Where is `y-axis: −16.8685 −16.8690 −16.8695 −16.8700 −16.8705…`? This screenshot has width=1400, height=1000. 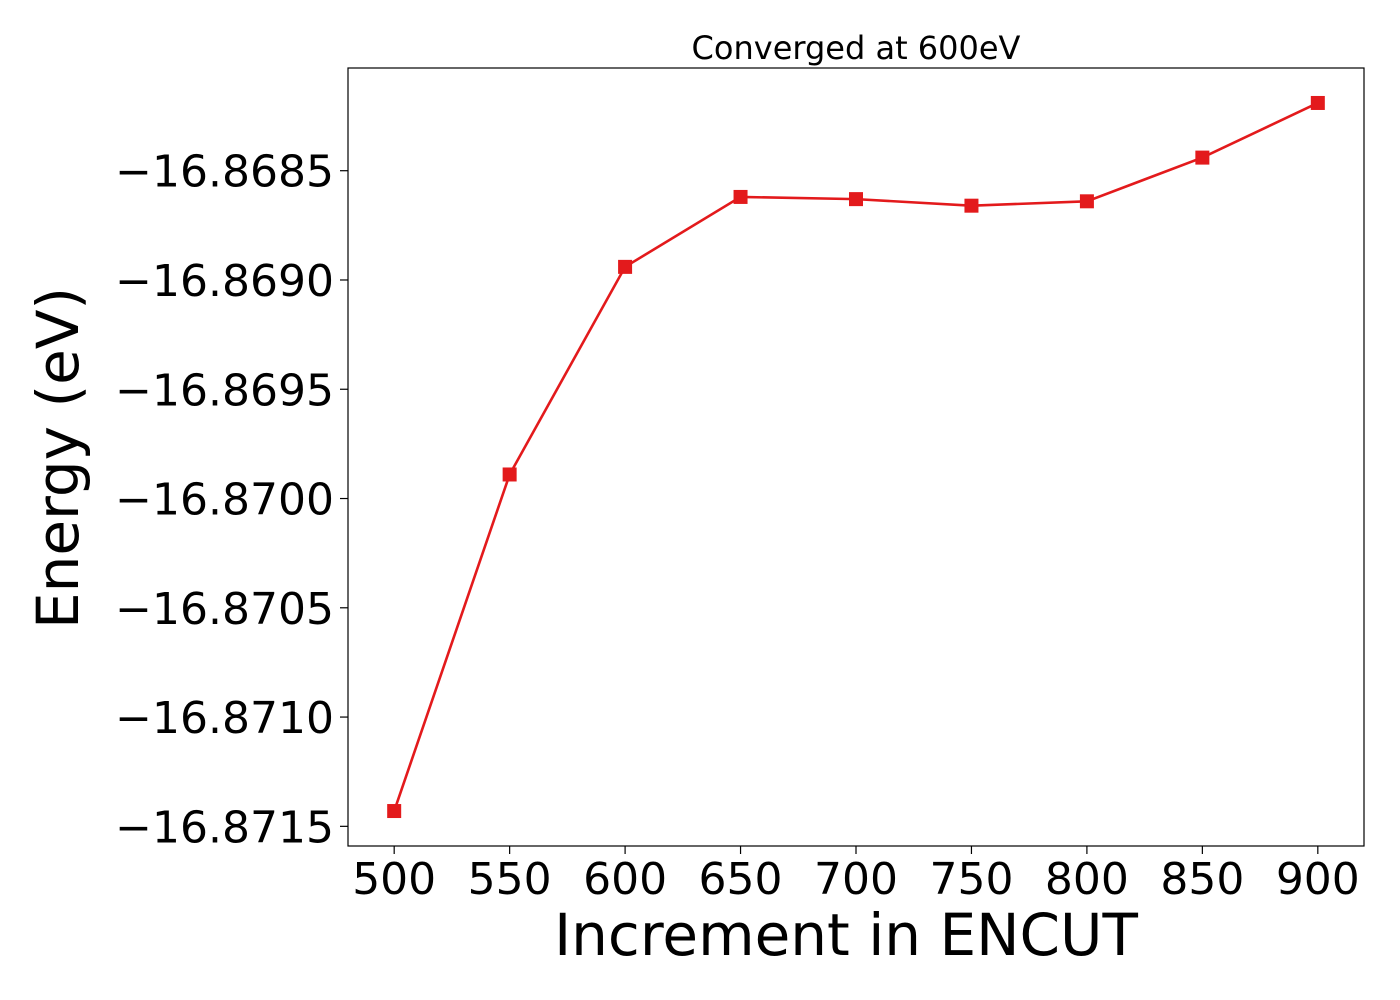
y-axis: −16.8685 −16.8690 −16.8695 −16.8700 −16.8705… is located at coordinates (231, 500).